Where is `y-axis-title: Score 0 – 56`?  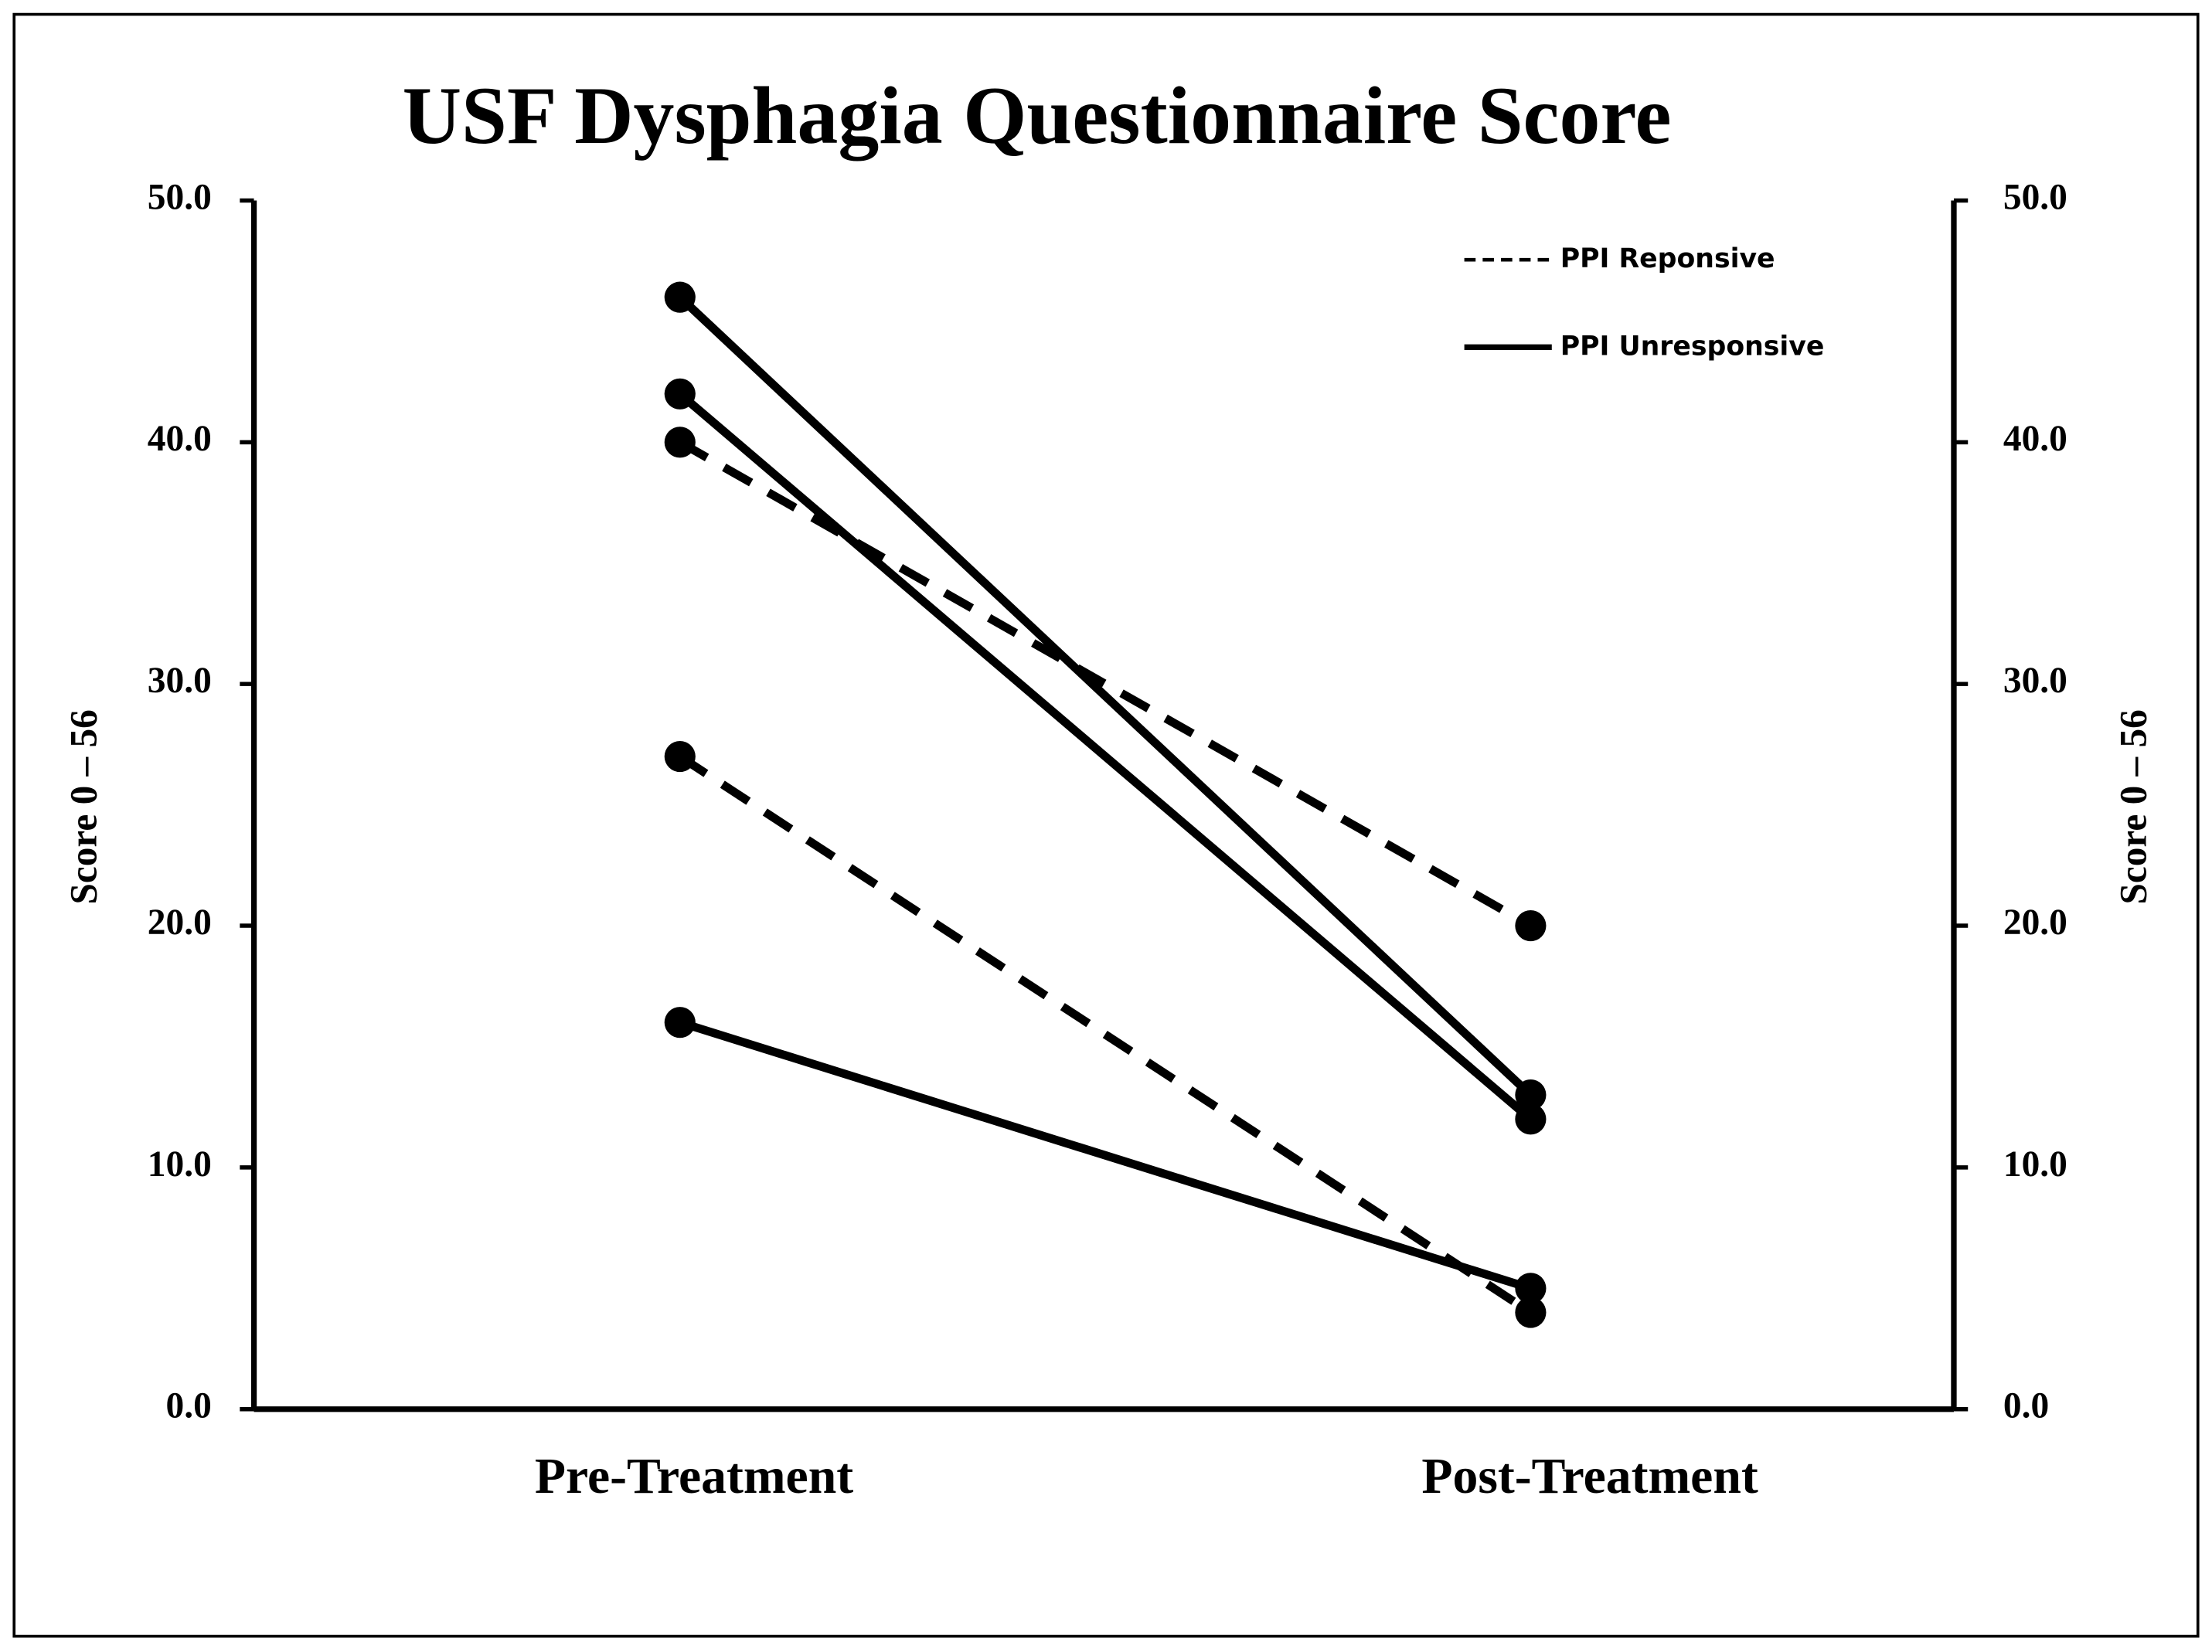
y-axis-title: Score 0 – 56 is located at coordinates (83, 806).